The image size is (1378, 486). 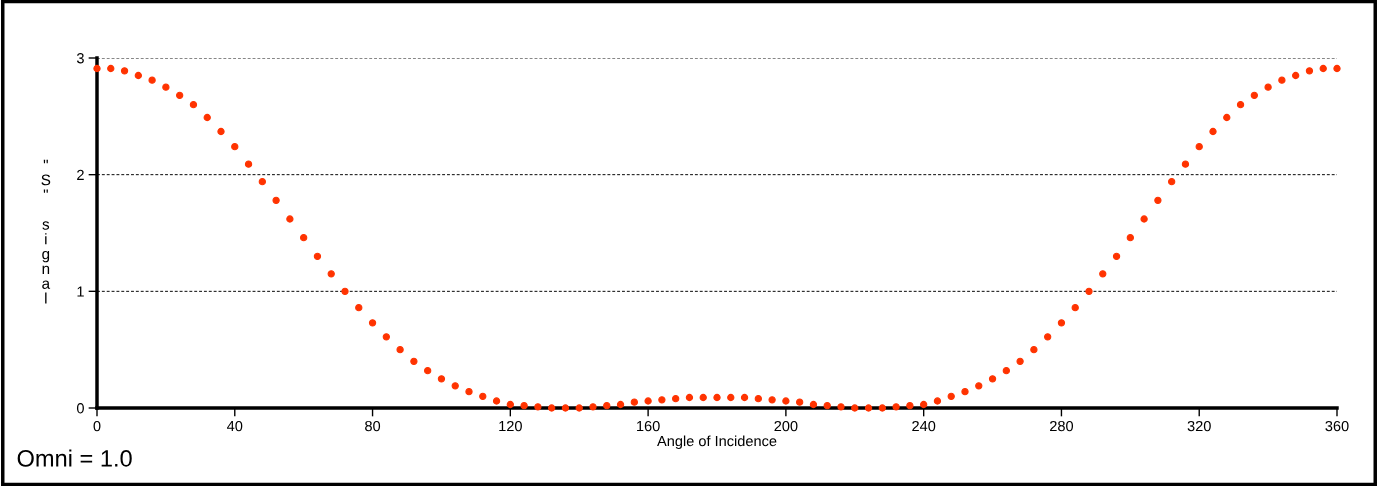 I want to click on y-tick-label: 0, so click(x=80, y=408).